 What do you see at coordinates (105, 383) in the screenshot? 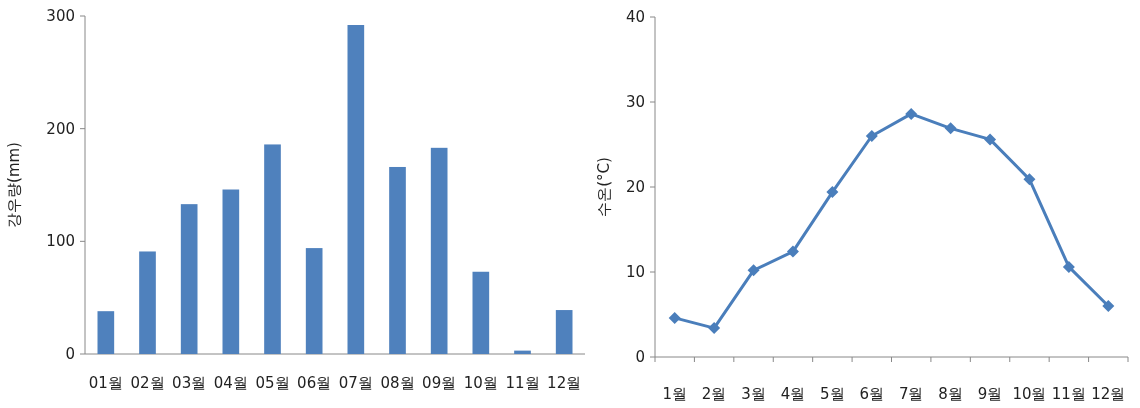
I see `x-tick-label: 01월` at bounding box center [105, 383].